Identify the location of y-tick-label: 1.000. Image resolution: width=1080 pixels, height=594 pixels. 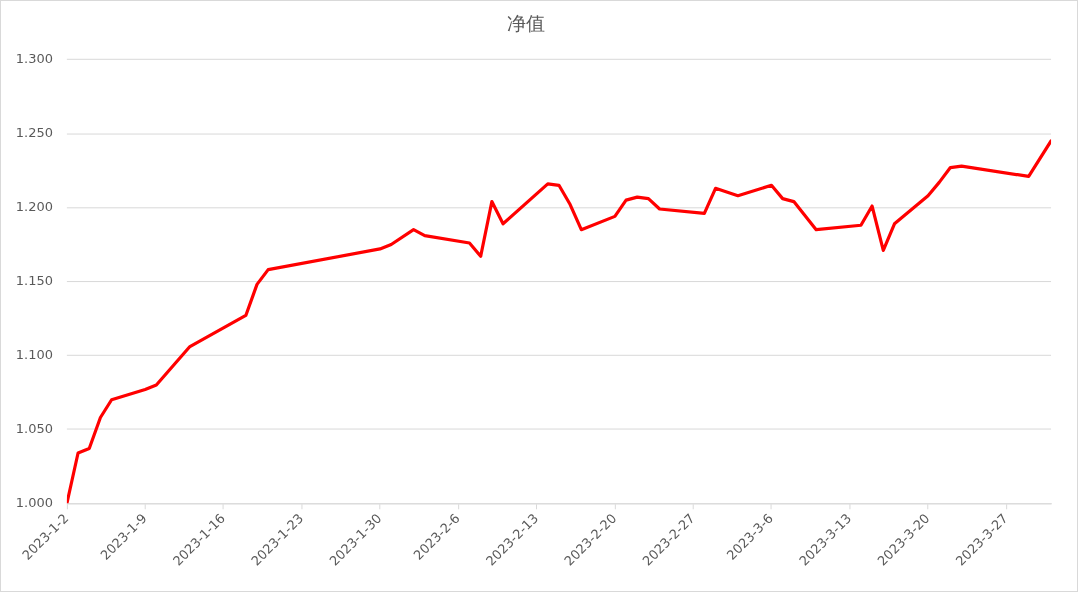
(34, 502).